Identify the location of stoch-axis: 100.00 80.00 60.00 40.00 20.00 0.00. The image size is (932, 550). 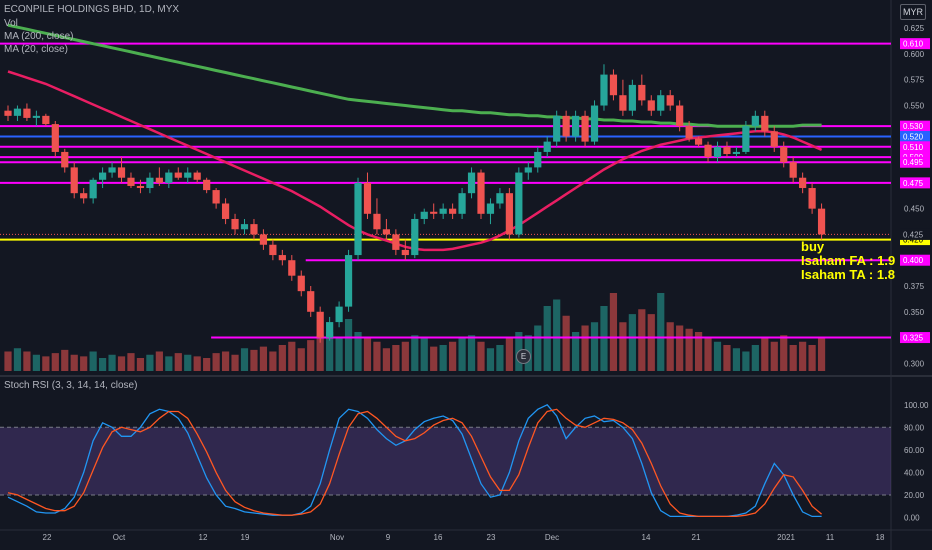
(916, 462).